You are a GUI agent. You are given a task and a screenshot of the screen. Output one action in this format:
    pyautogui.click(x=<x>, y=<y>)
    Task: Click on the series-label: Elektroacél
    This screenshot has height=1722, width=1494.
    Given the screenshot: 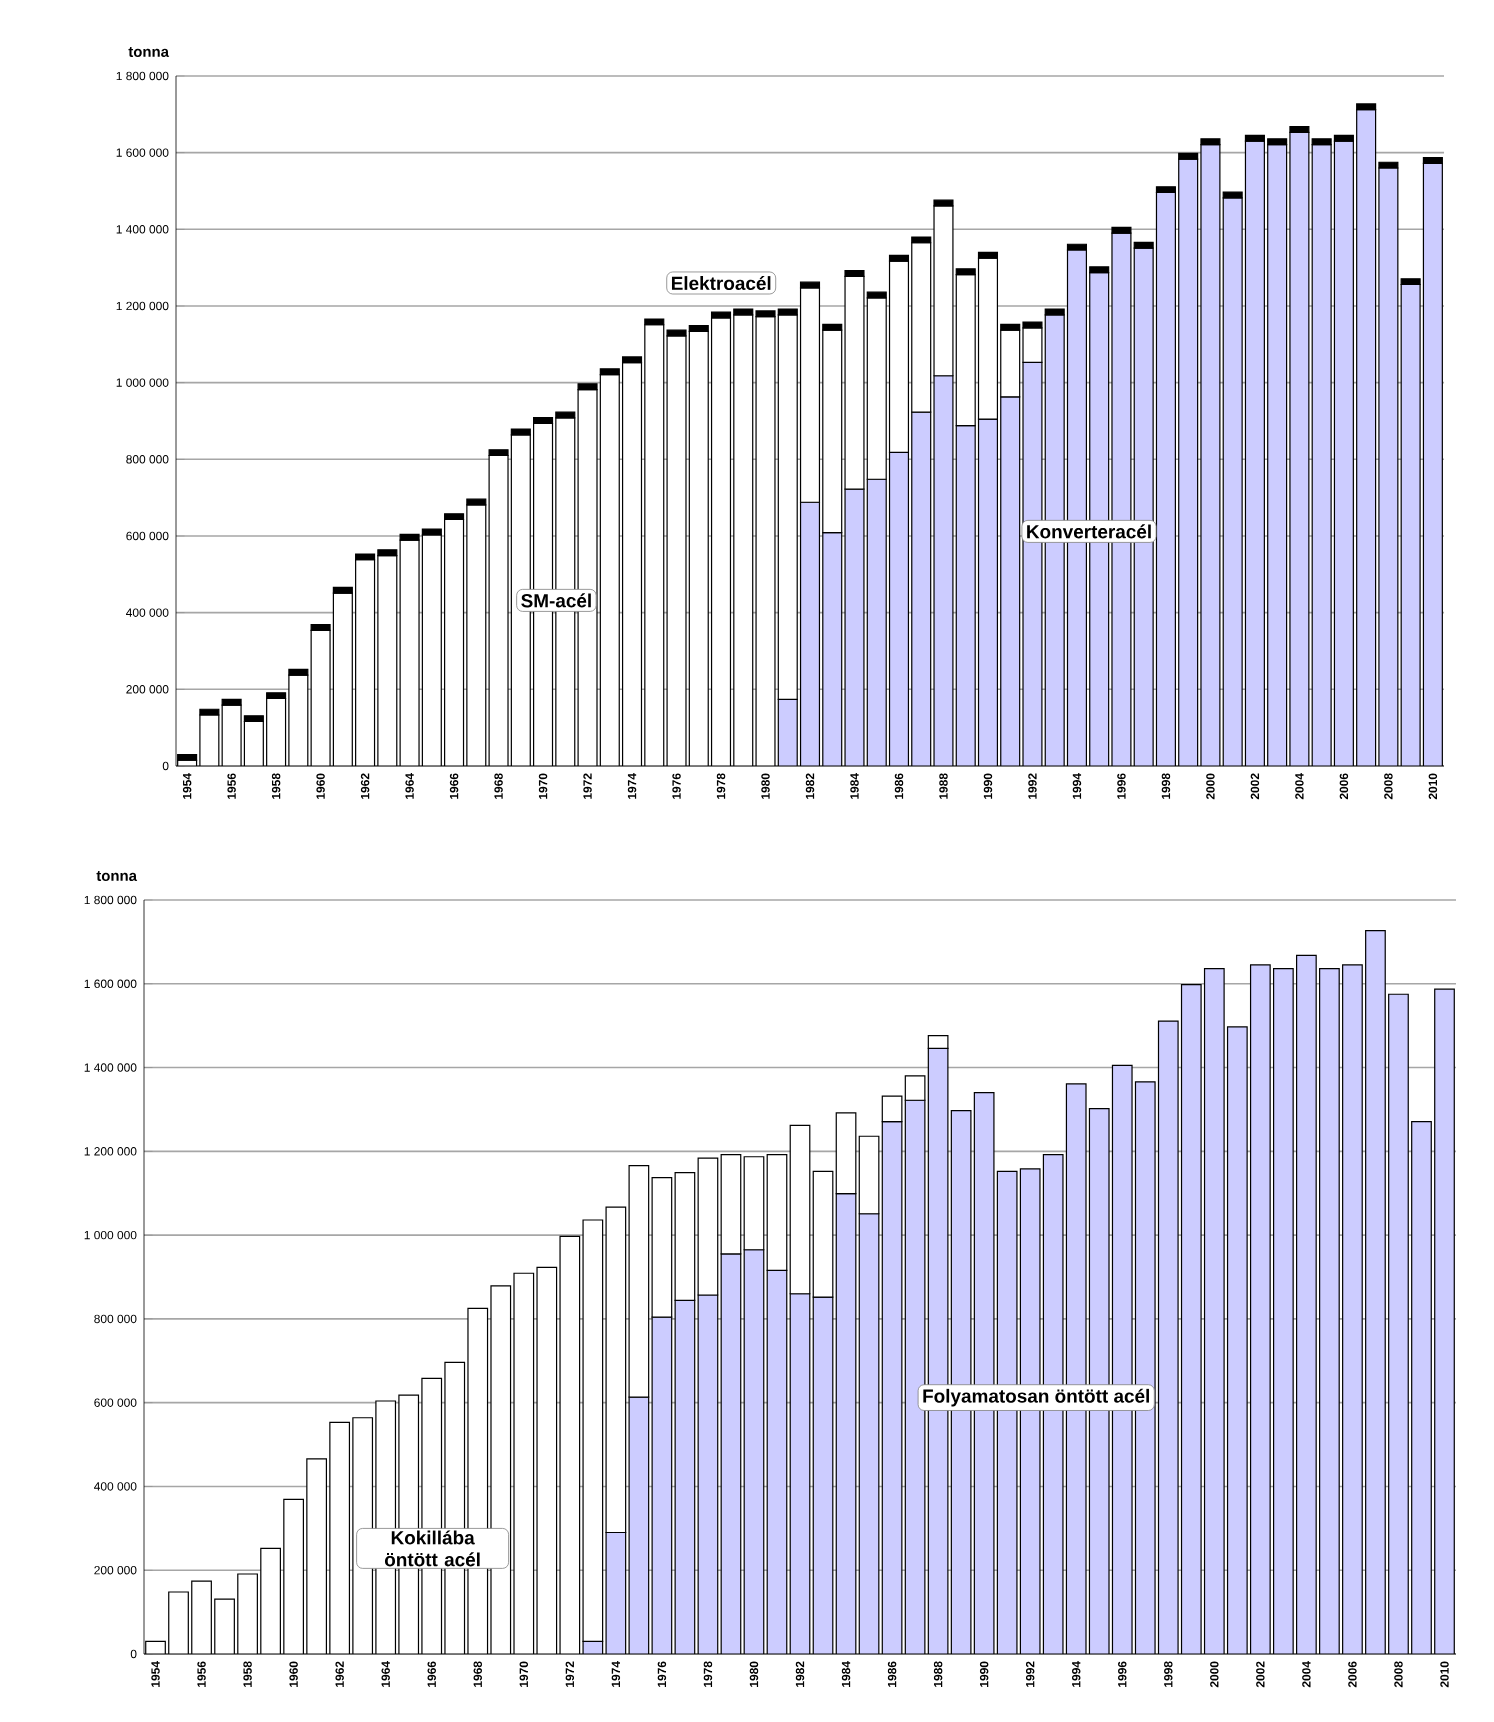 What is the action you would take?
    pyautogui.click(x=721, y=283)
    